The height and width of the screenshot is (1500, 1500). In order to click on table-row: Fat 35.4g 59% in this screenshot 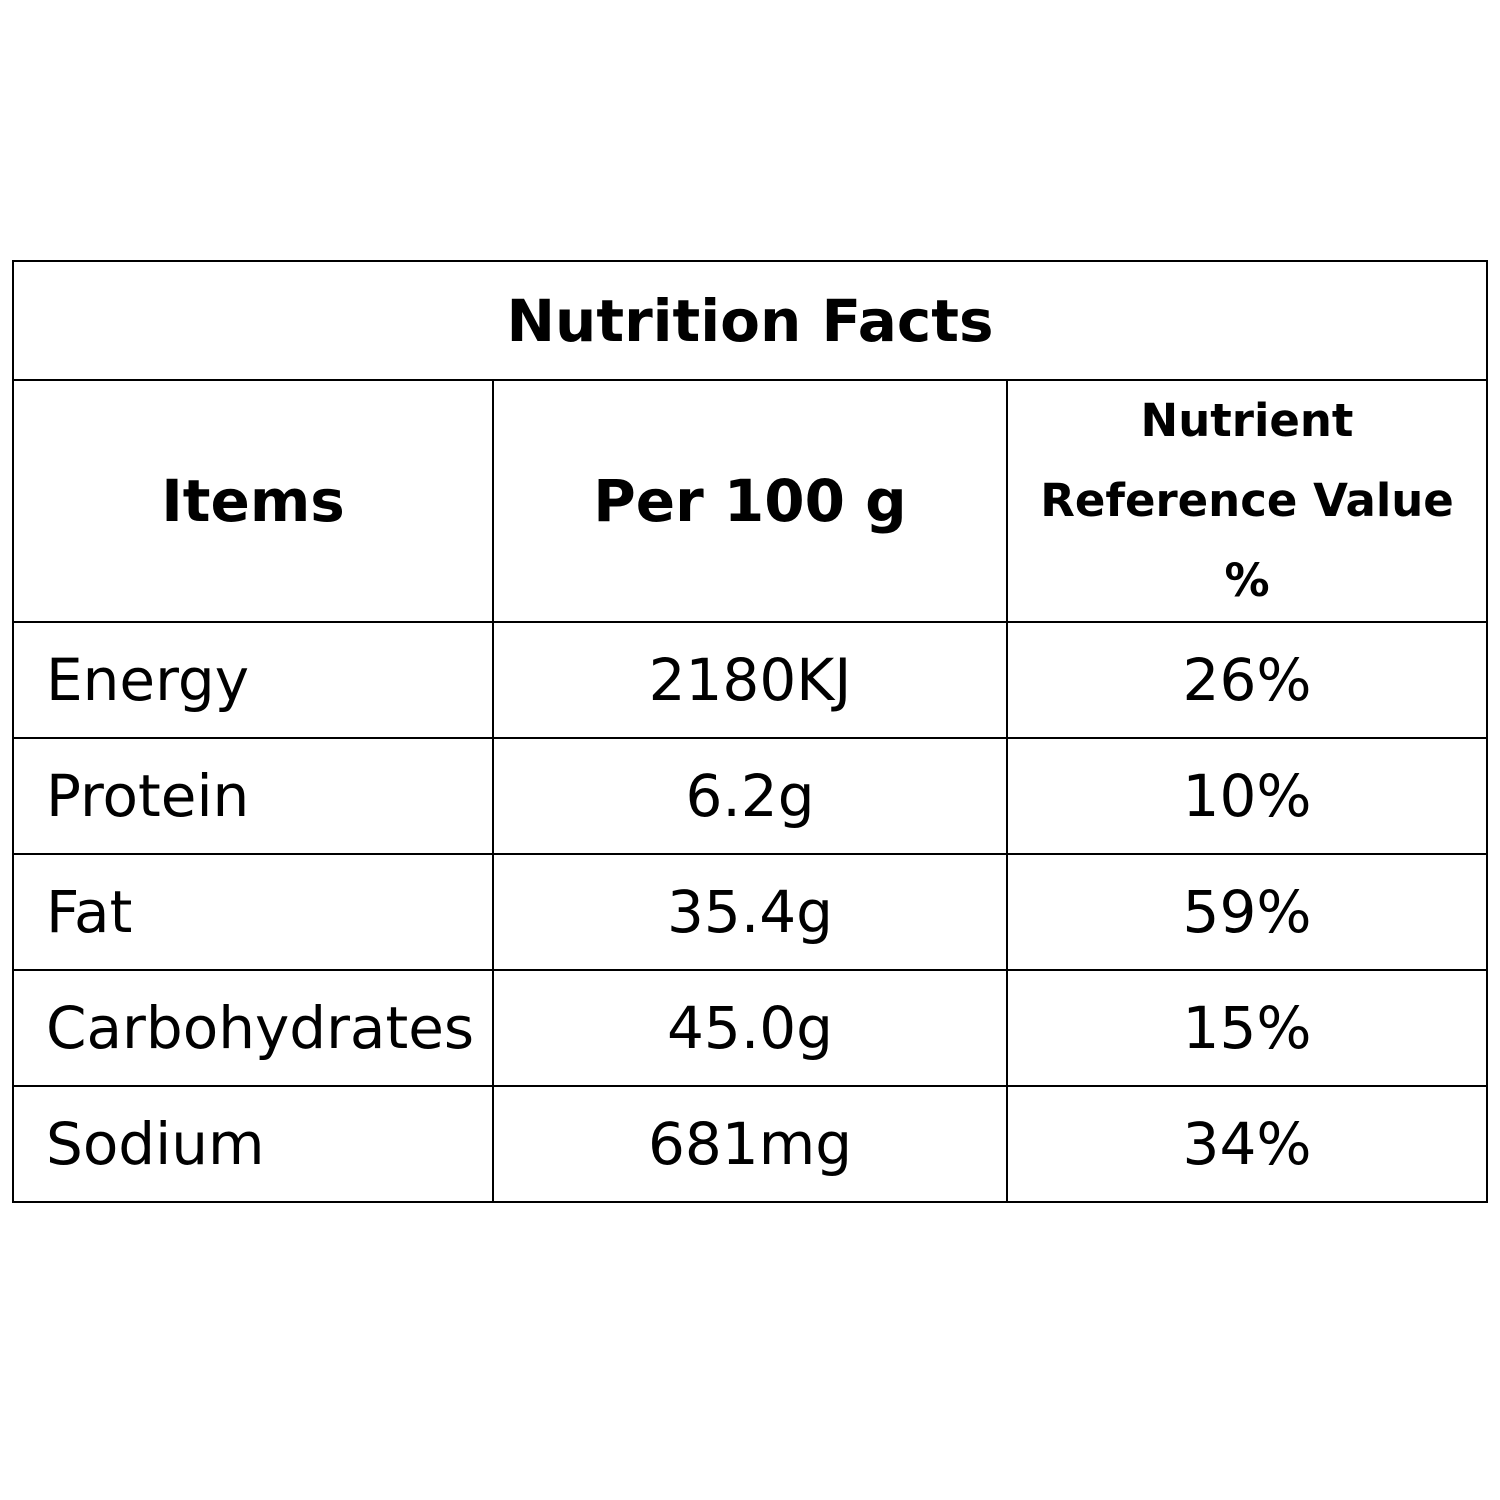, I will do `click(750, 912)`.